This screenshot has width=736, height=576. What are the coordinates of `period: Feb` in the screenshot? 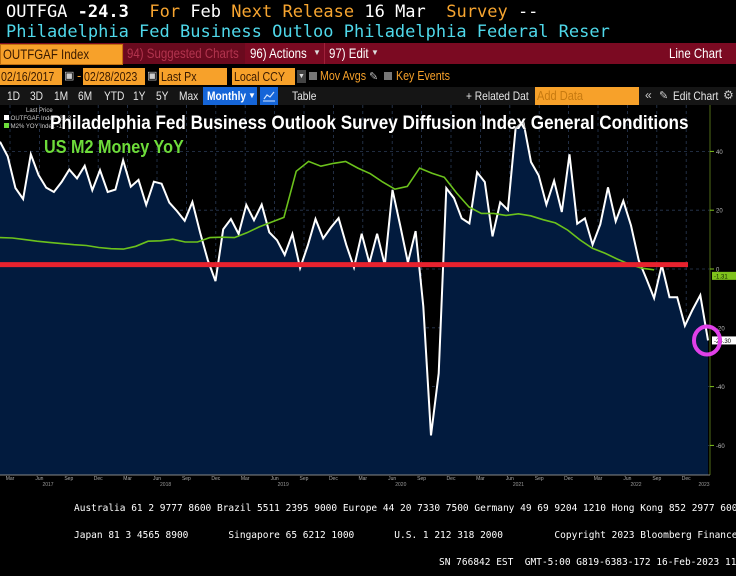 It's located at (206, 12).